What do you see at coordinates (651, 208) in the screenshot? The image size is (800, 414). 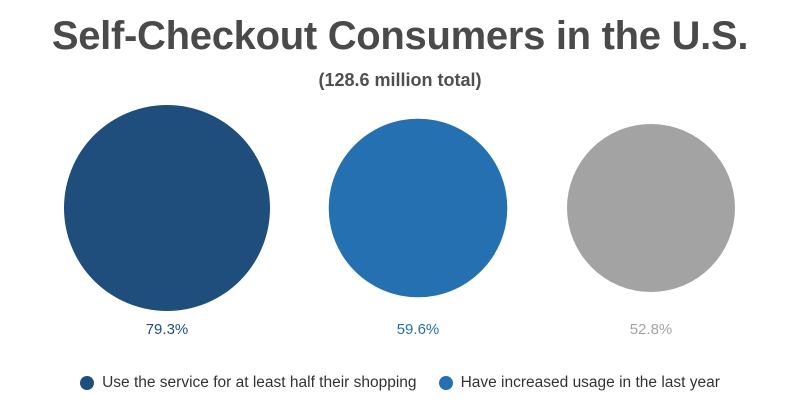 I see `bubble-third` at bounding box center [651, 208].